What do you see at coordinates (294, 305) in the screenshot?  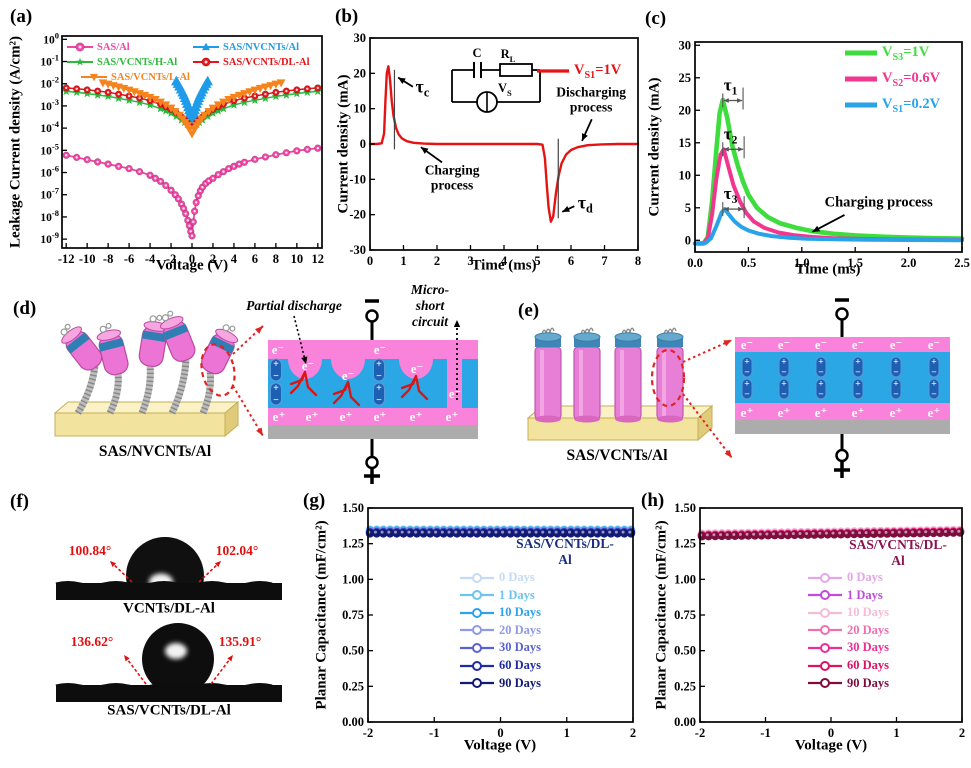 I see `partial-discharge-label: Partial discharge` at bounding box center [294, 305].